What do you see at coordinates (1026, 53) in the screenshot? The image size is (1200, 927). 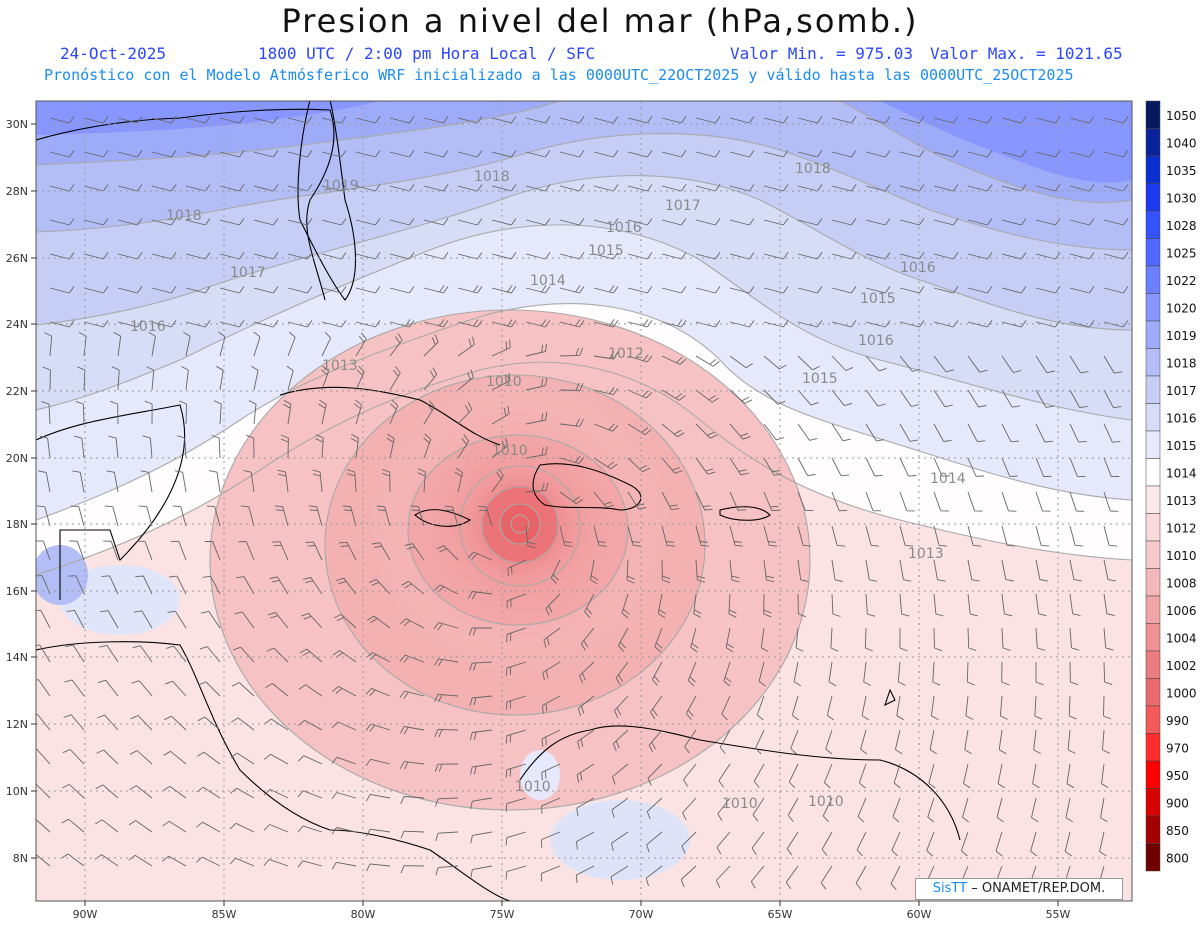 I see `max-value: Valor Max. = 1021.65` at bounding box center [1026, 53].